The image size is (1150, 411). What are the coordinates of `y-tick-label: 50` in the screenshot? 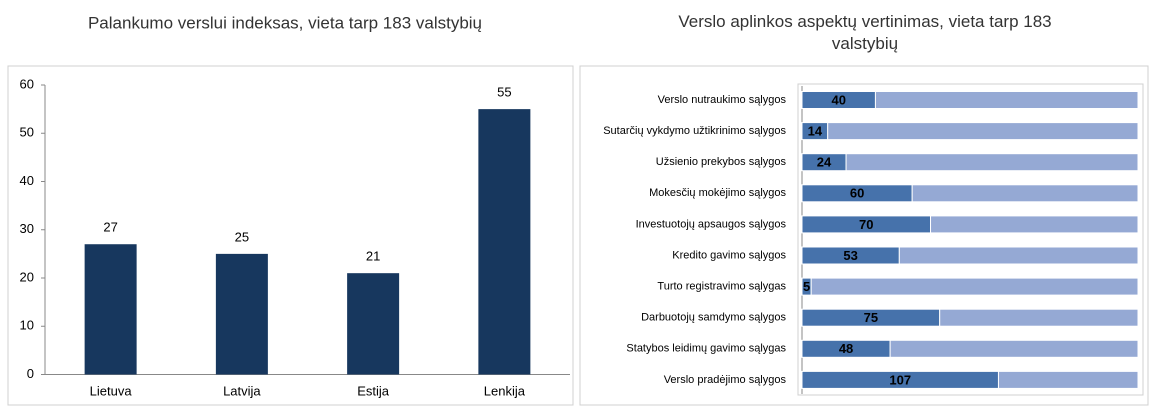 It's located at (27, 132).